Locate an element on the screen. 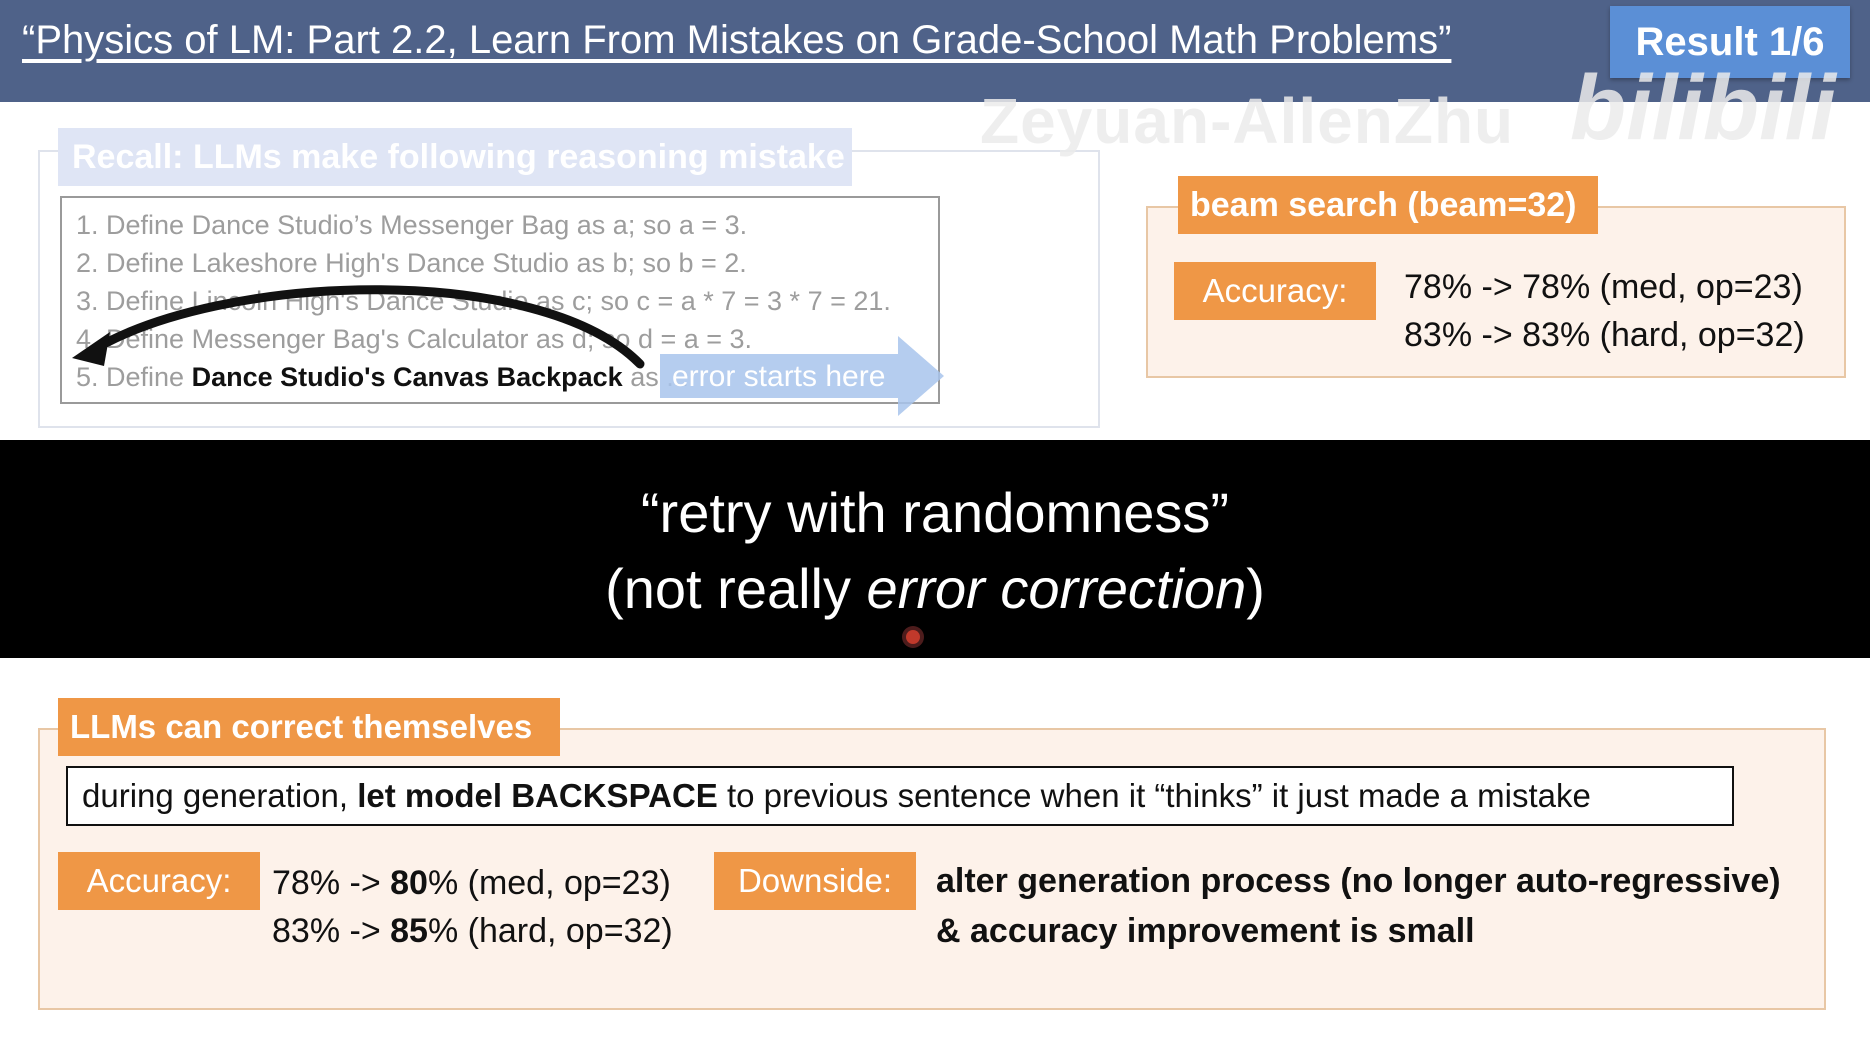  error-starts-label: error starts here is located at coordinates (779, 376).